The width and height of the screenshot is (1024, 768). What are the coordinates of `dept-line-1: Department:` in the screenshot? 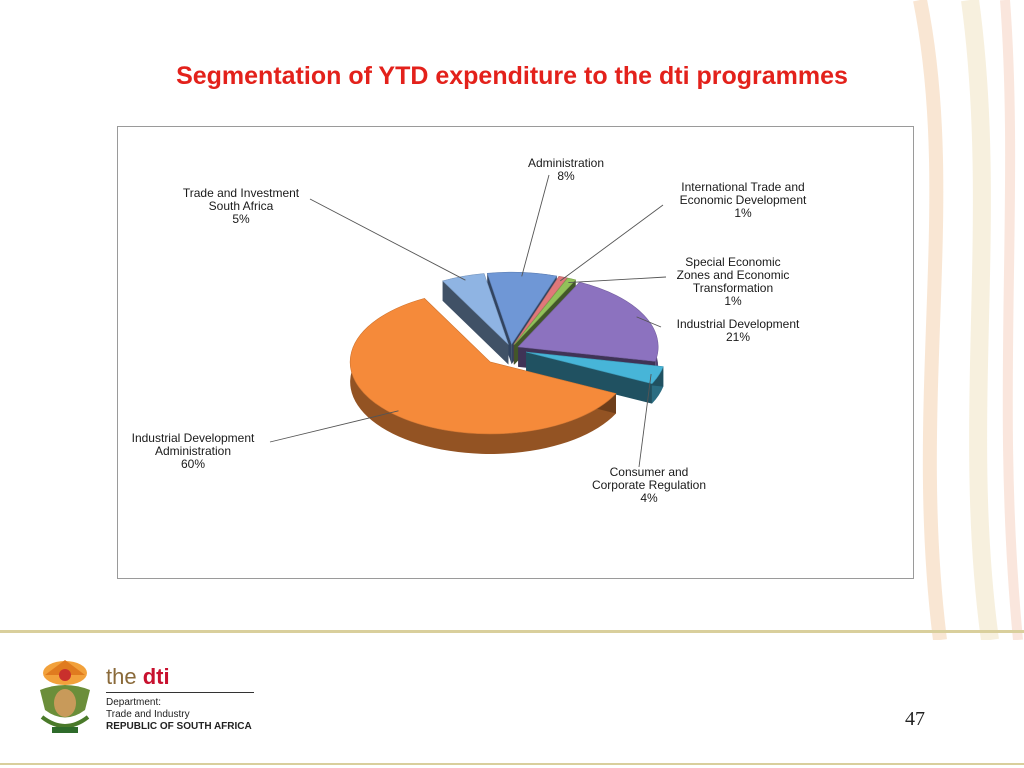 It's located at (134, 702).